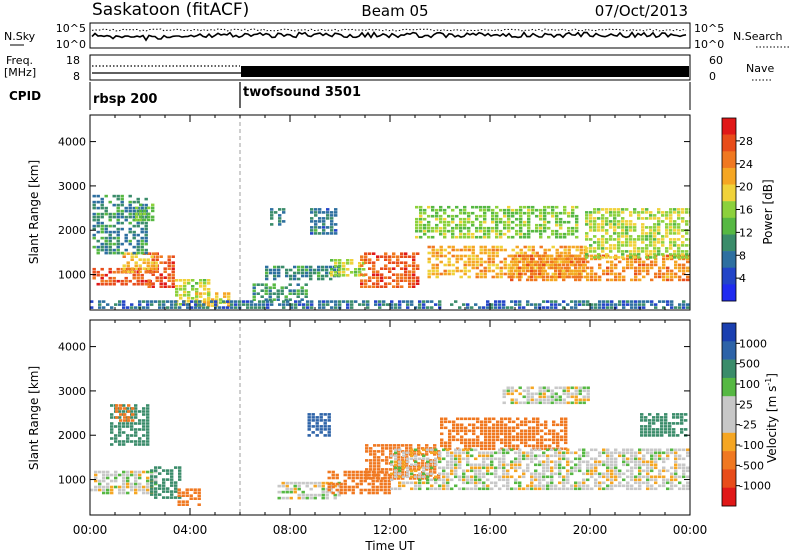 The image size is (800, 554). I want to click on velocity-colorbar-label: -500, so click(751, 465).